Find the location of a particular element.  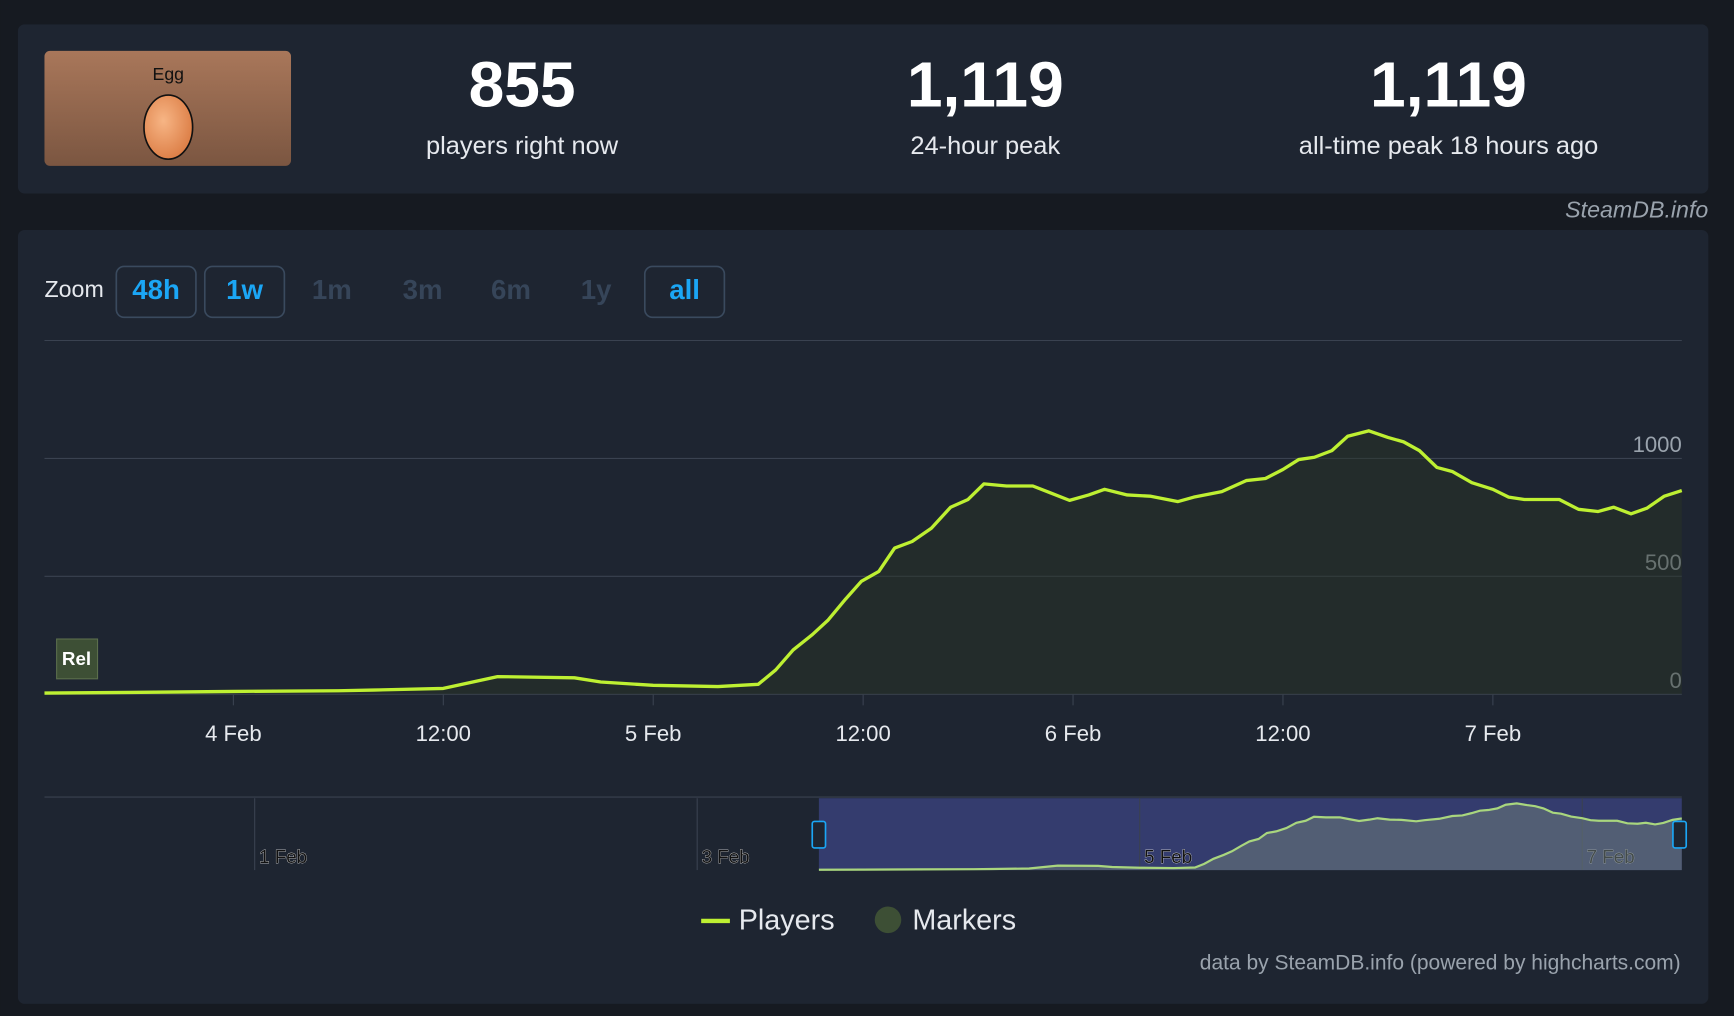

legend-label: Players is located at coordinates (787, 921).